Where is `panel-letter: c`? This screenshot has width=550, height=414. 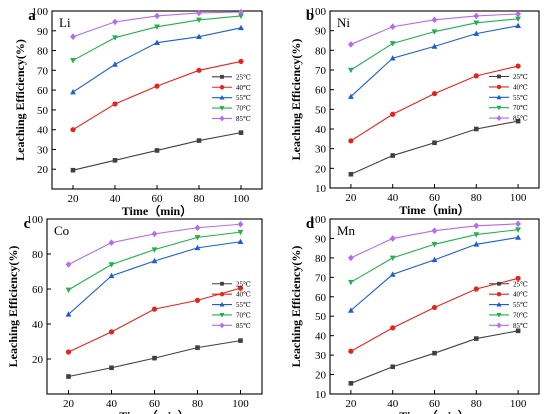
panel-letter: c is located at coordinates (27, 224).